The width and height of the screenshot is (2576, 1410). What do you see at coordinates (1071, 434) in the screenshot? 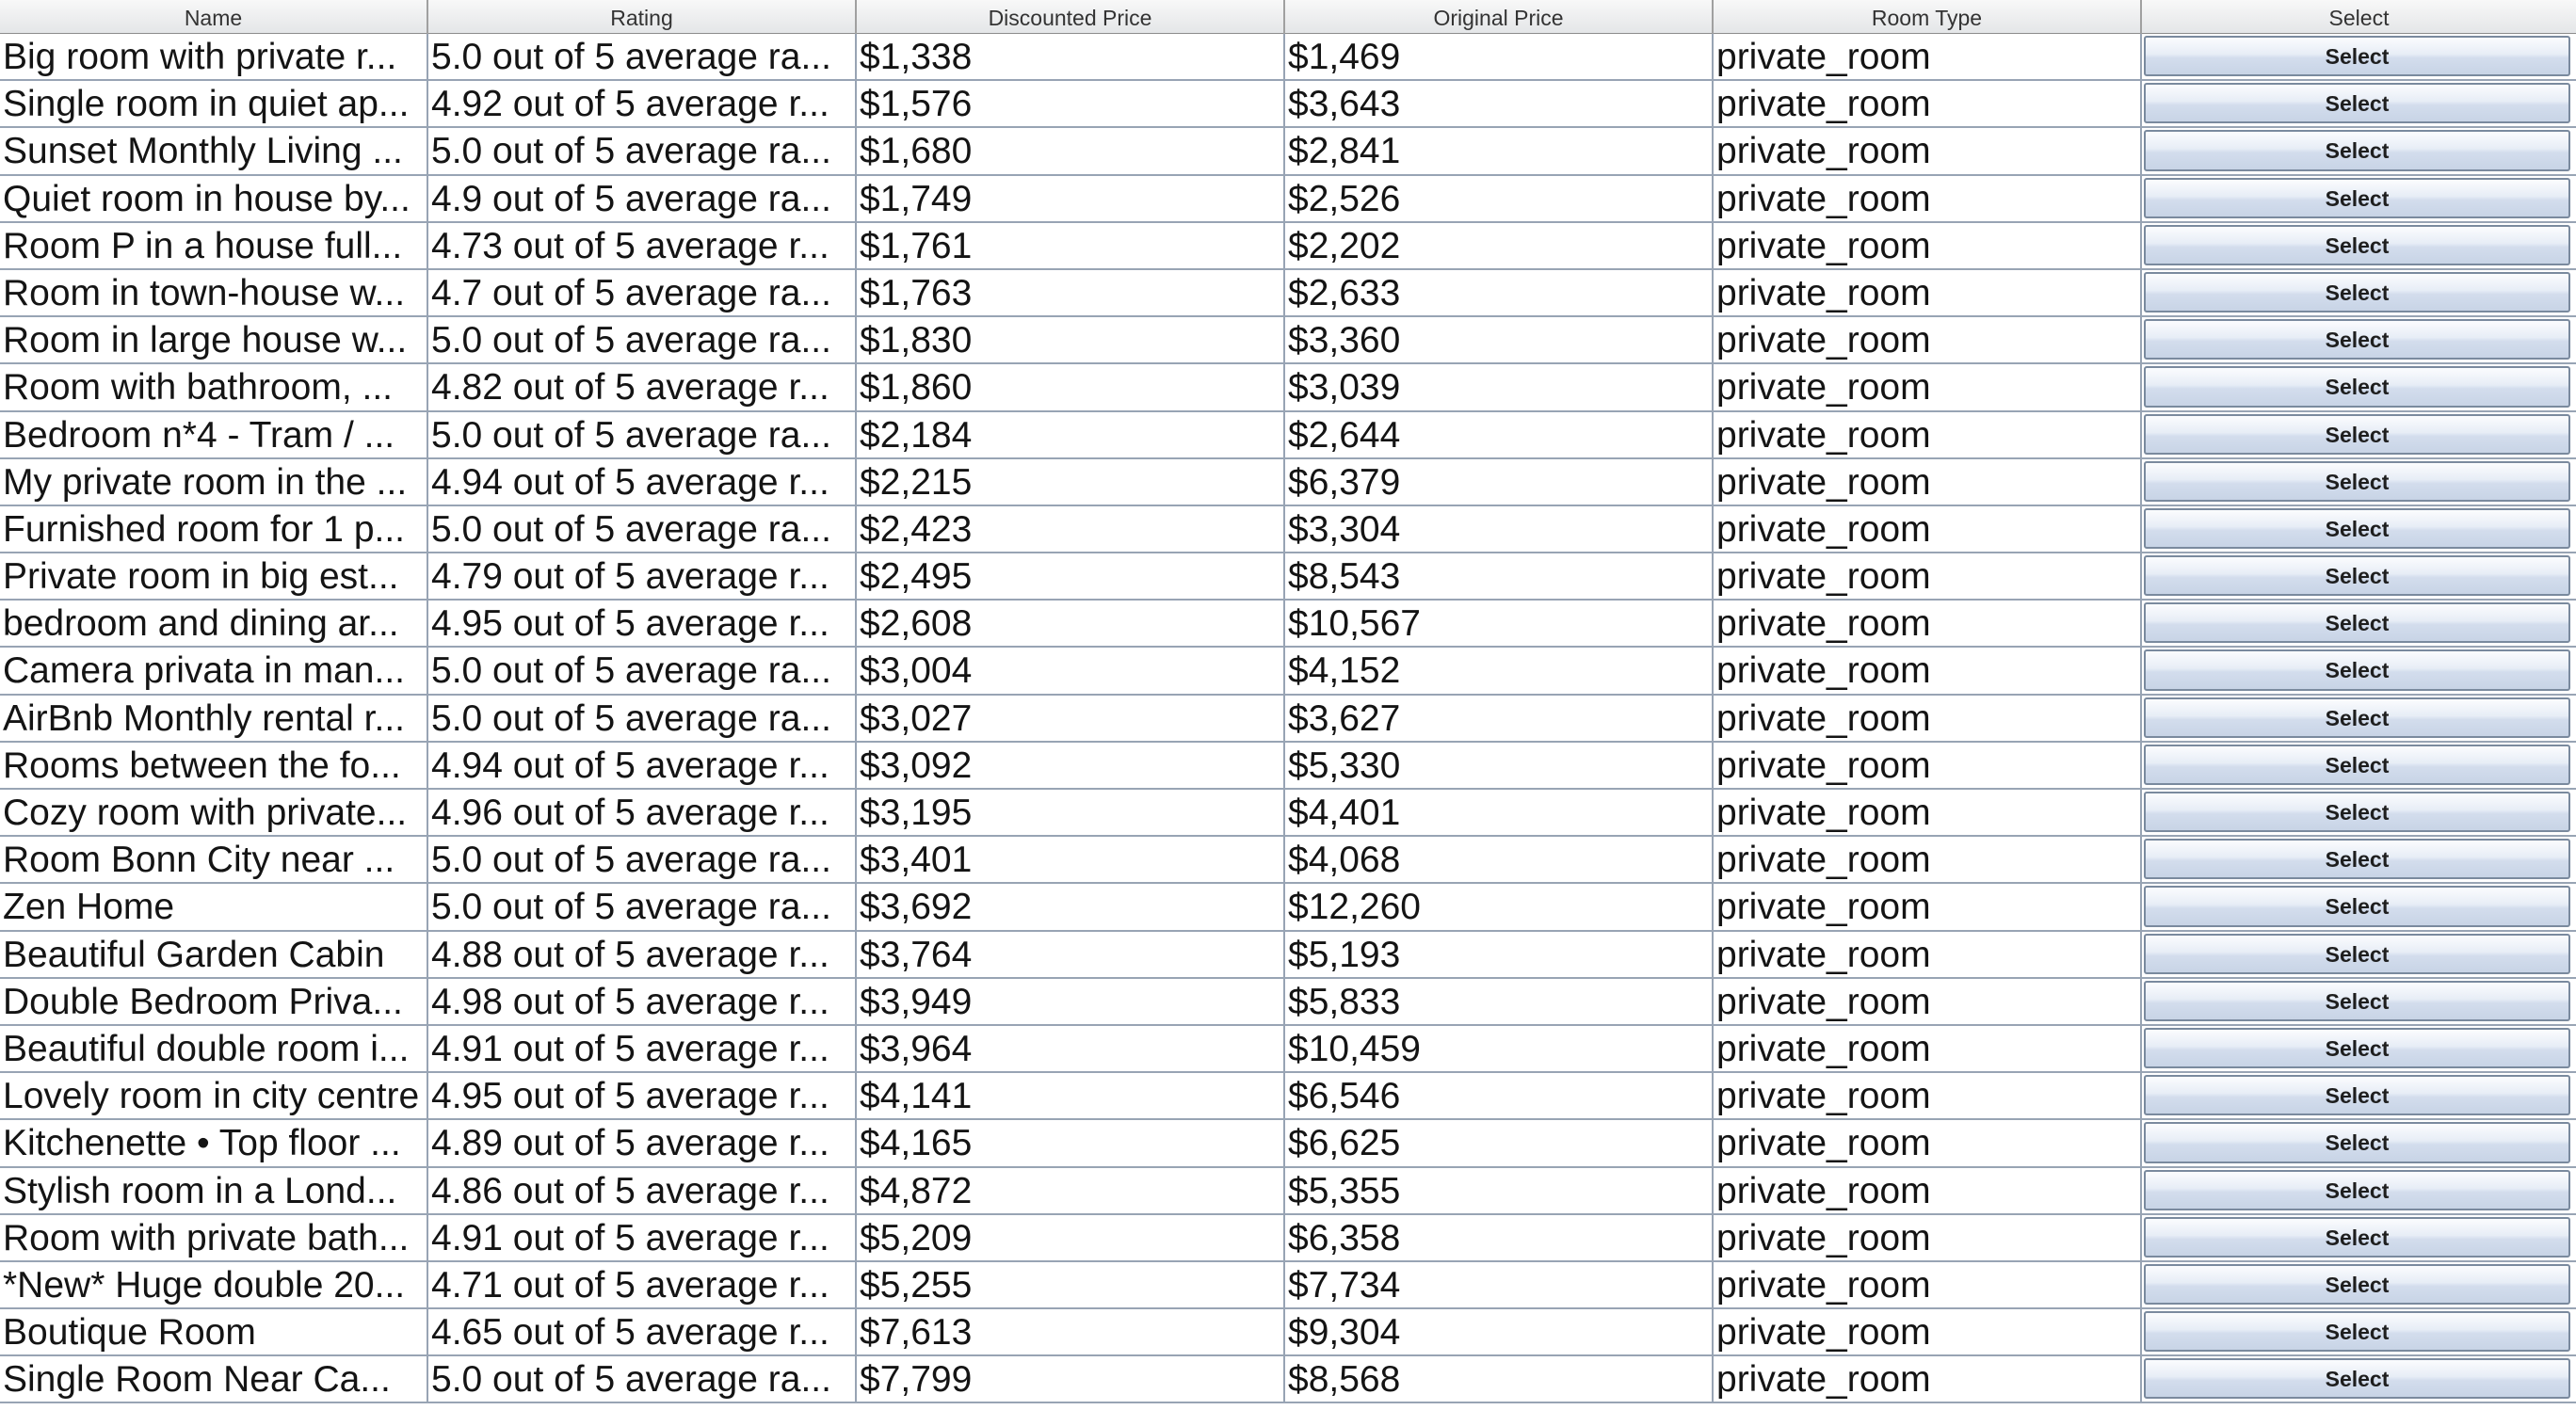
I see `cell-discounted-price: $2,184` at bounding box center [1071, 434].